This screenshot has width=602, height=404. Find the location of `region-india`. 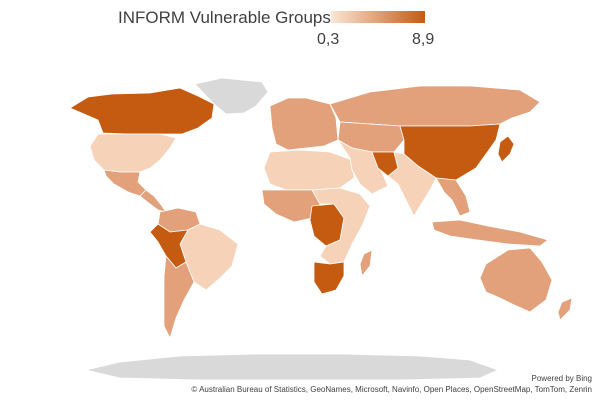

region-india is located at coordinates (412, 184).